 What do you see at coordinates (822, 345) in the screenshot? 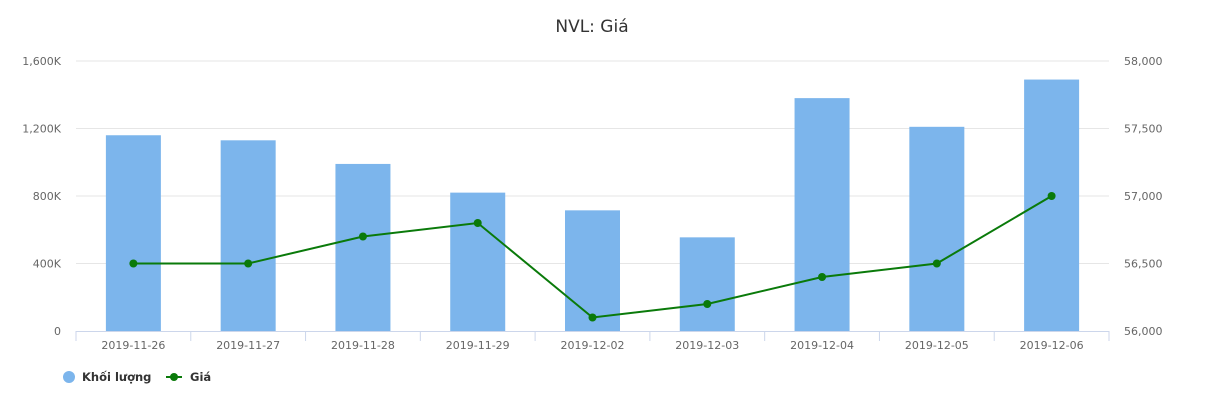
I see `x-tick-label: 2019-12-04` at bounding box center [822, 345].